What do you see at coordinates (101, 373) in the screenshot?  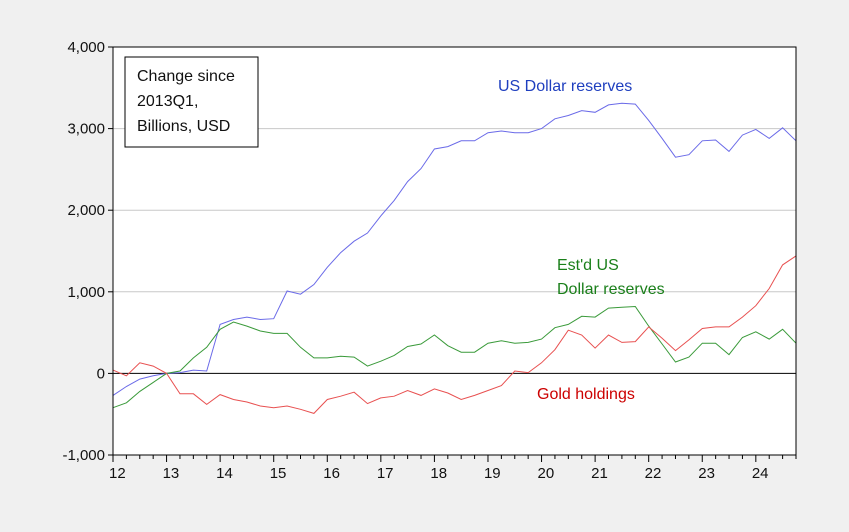 I see `y-tick-label: 0` at bounding box center [101, 373].